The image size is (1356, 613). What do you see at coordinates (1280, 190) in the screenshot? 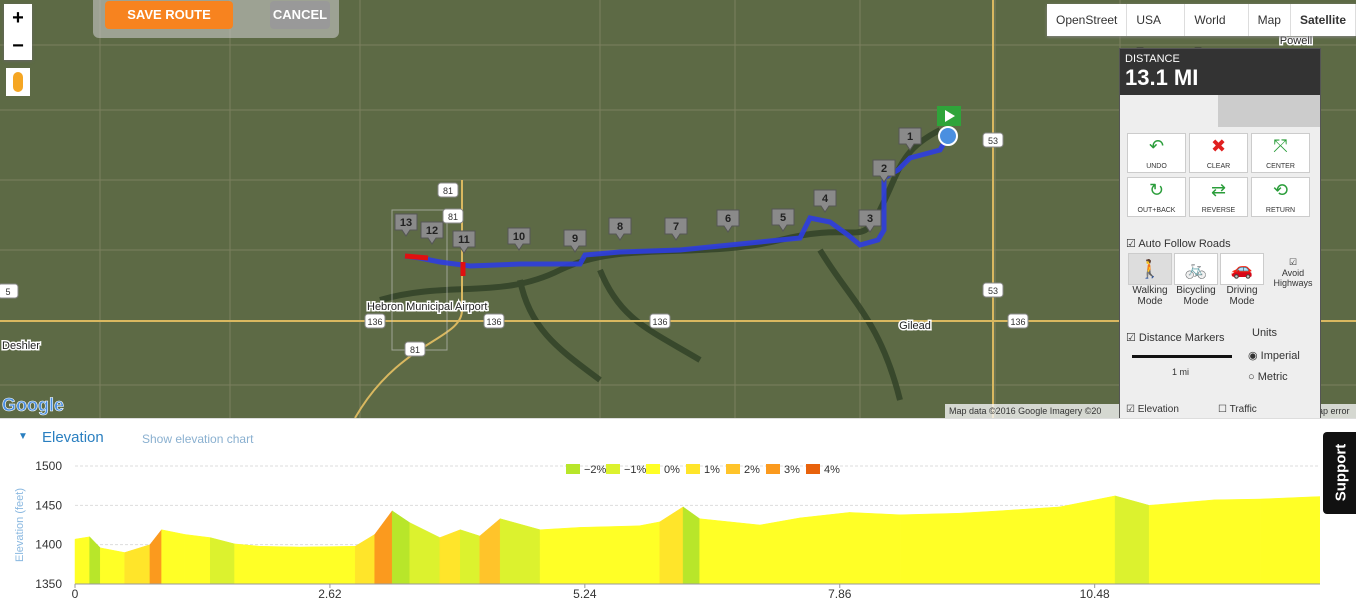
I see `tool-icon: ⟲` at bounding box center [1280, 190].